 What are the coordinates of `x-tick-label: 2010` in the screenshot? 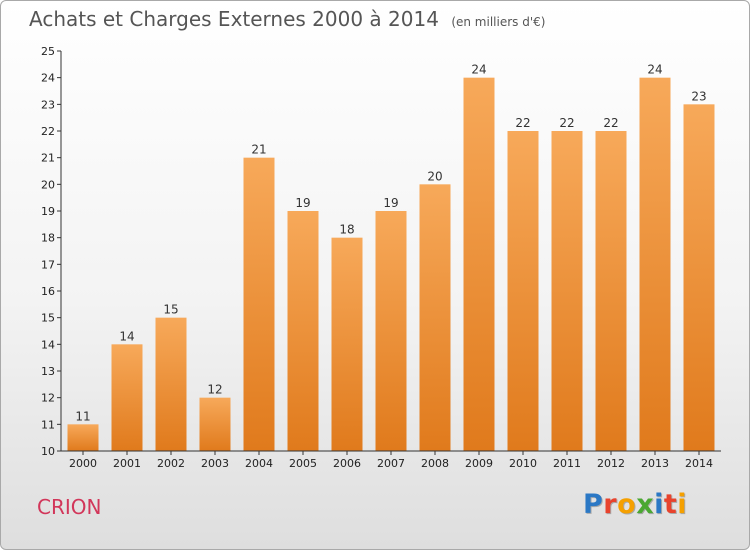 It's located at (523, 463).